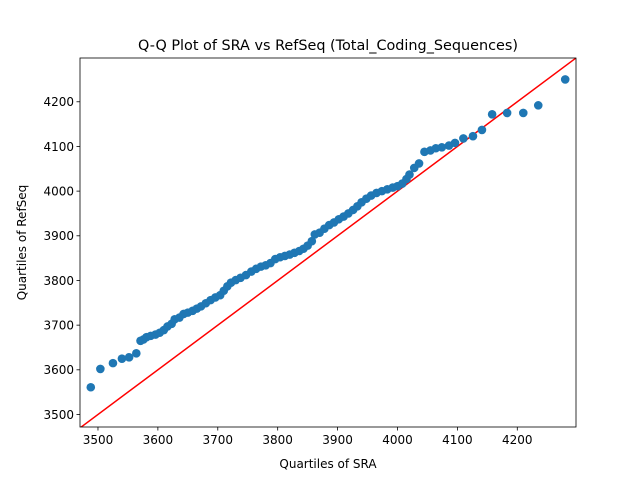 This screenshot has height=480, width=640. What do you see at coordinates (397, 440) in the screenshot?
I see `x-tick-label: 4000` at bounding box center [397, 440].